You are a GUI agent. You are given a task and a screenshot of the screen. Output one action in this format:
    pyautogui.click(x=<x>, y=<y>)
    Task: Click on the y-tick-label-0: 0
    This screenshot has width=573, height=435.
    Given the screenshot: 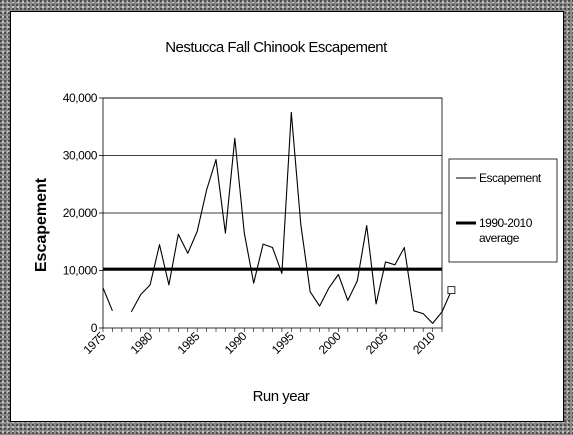 What is the action you would take?
    pyautogui.click(x=94, y=328)
    